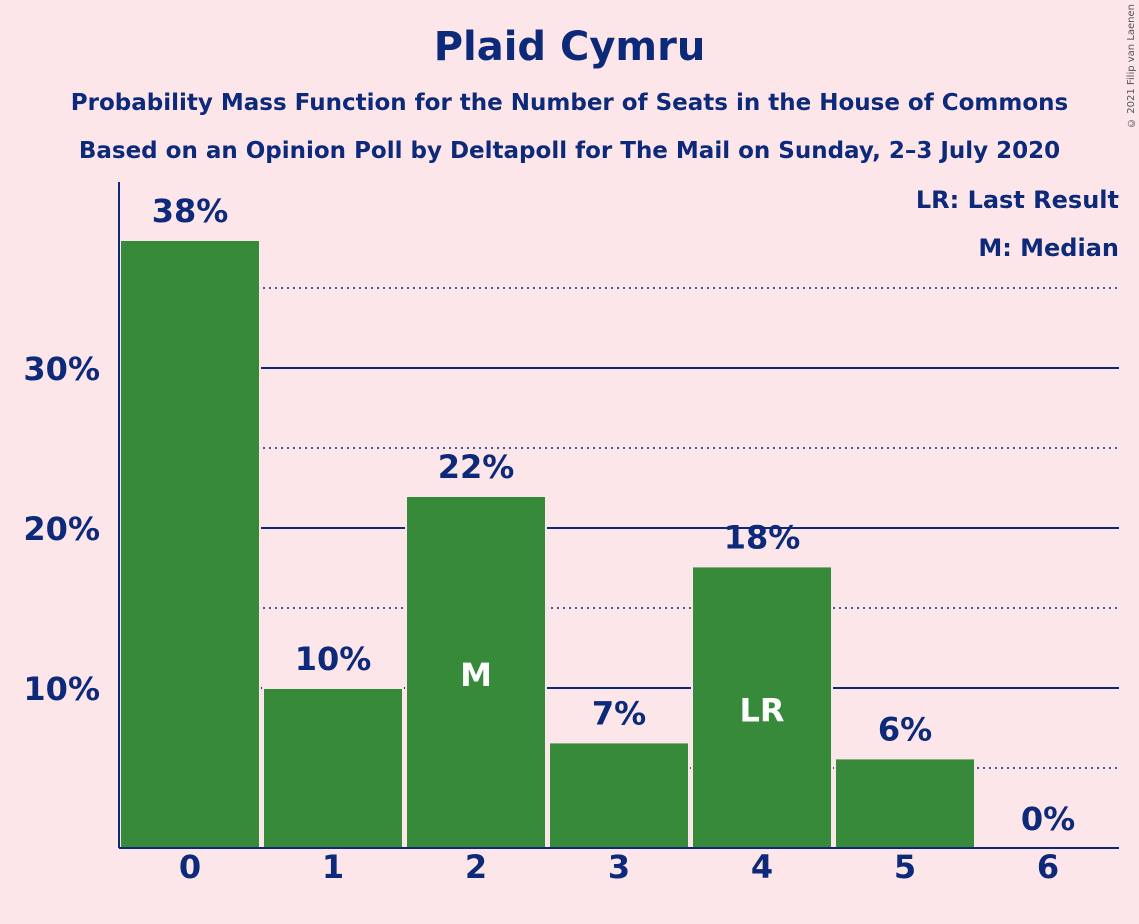  I want to click on x-tick-label: 2, so click(476, 867).